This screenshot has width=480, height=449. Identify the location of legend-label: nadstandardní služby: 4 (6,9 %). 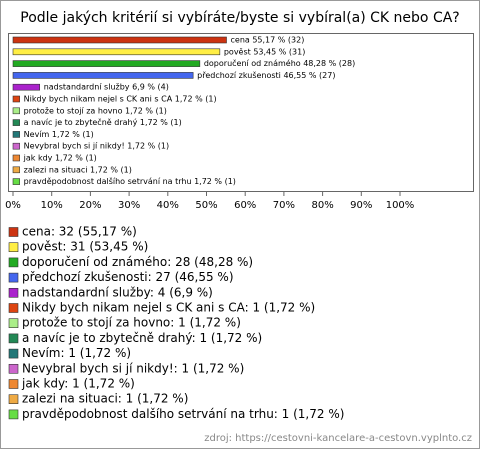
(117, 292).